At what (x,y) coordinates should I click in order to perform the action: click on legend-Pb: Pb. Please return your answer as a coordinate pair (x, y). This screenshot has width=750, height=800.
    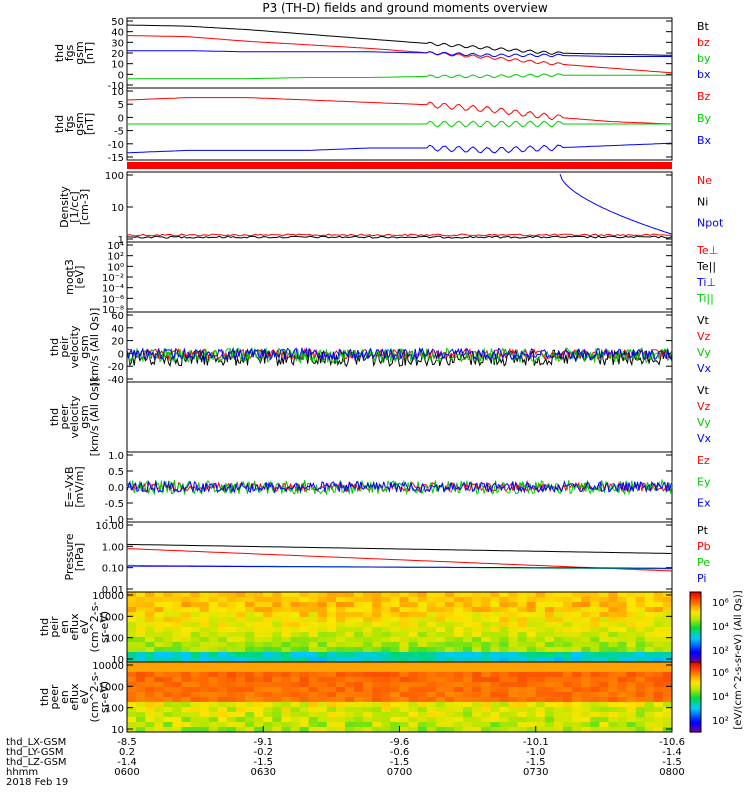
    Looking at the image, I should click on (704, 546).